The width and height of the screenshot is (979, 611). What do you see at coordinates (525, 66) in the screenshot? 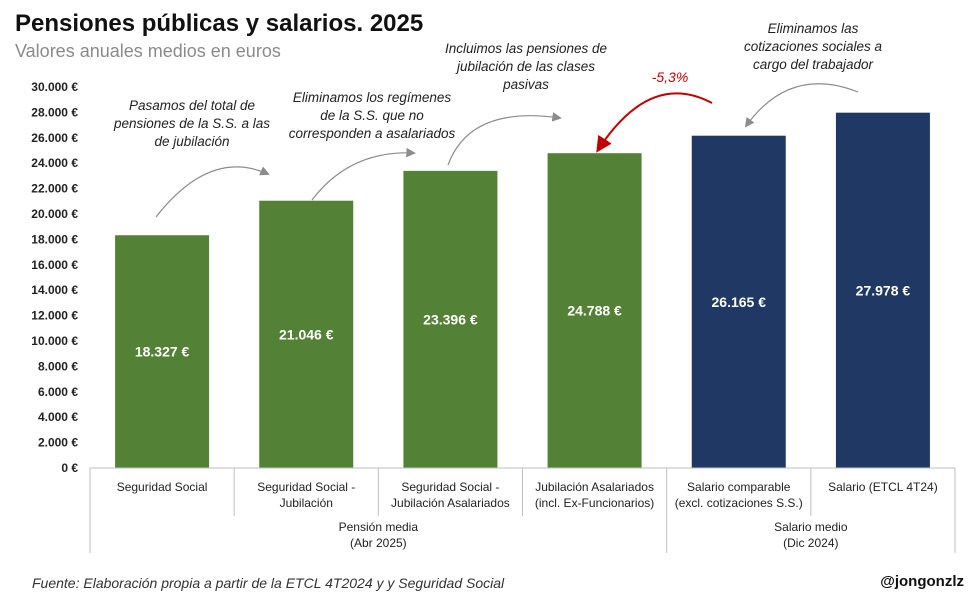
I see `annotation-text: jubilación de las clases` at bounding box center [525, 66].